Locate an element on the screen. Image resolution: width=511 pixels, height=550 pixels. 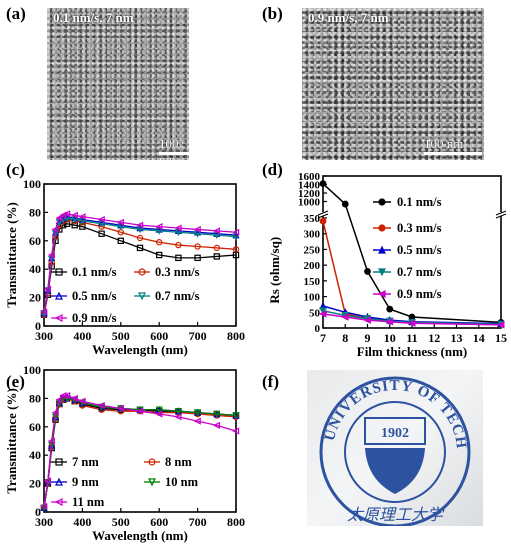
scale-bar-b is located at coordinates (453, 153).